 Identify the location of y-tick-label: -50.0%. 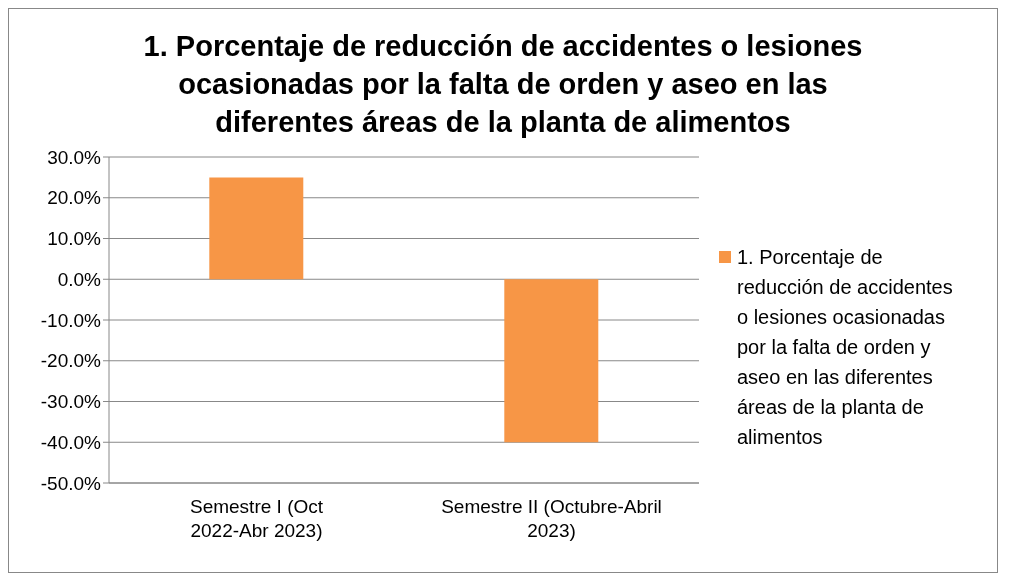
(71, 483).